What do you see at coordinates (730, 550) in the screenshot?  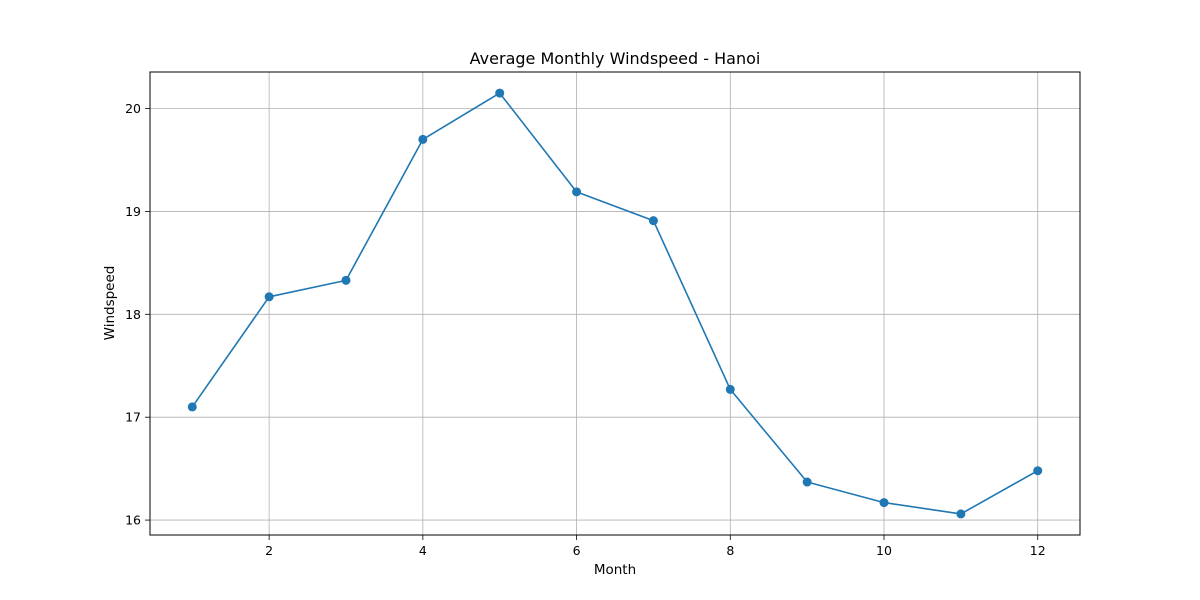 I see `x-tick-label: 8` at bounding box center [730, 550].